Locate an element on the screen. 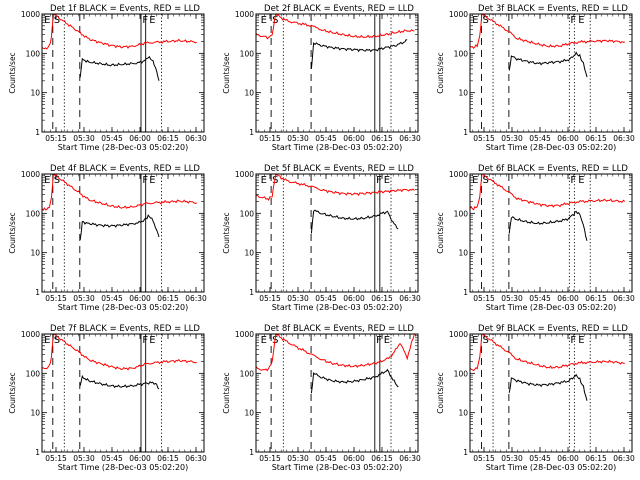 This screenshot has height=480, width=640. chart-title: Det 9f BLACK = Events, RED = LLD is located at coordinates (553, 329).